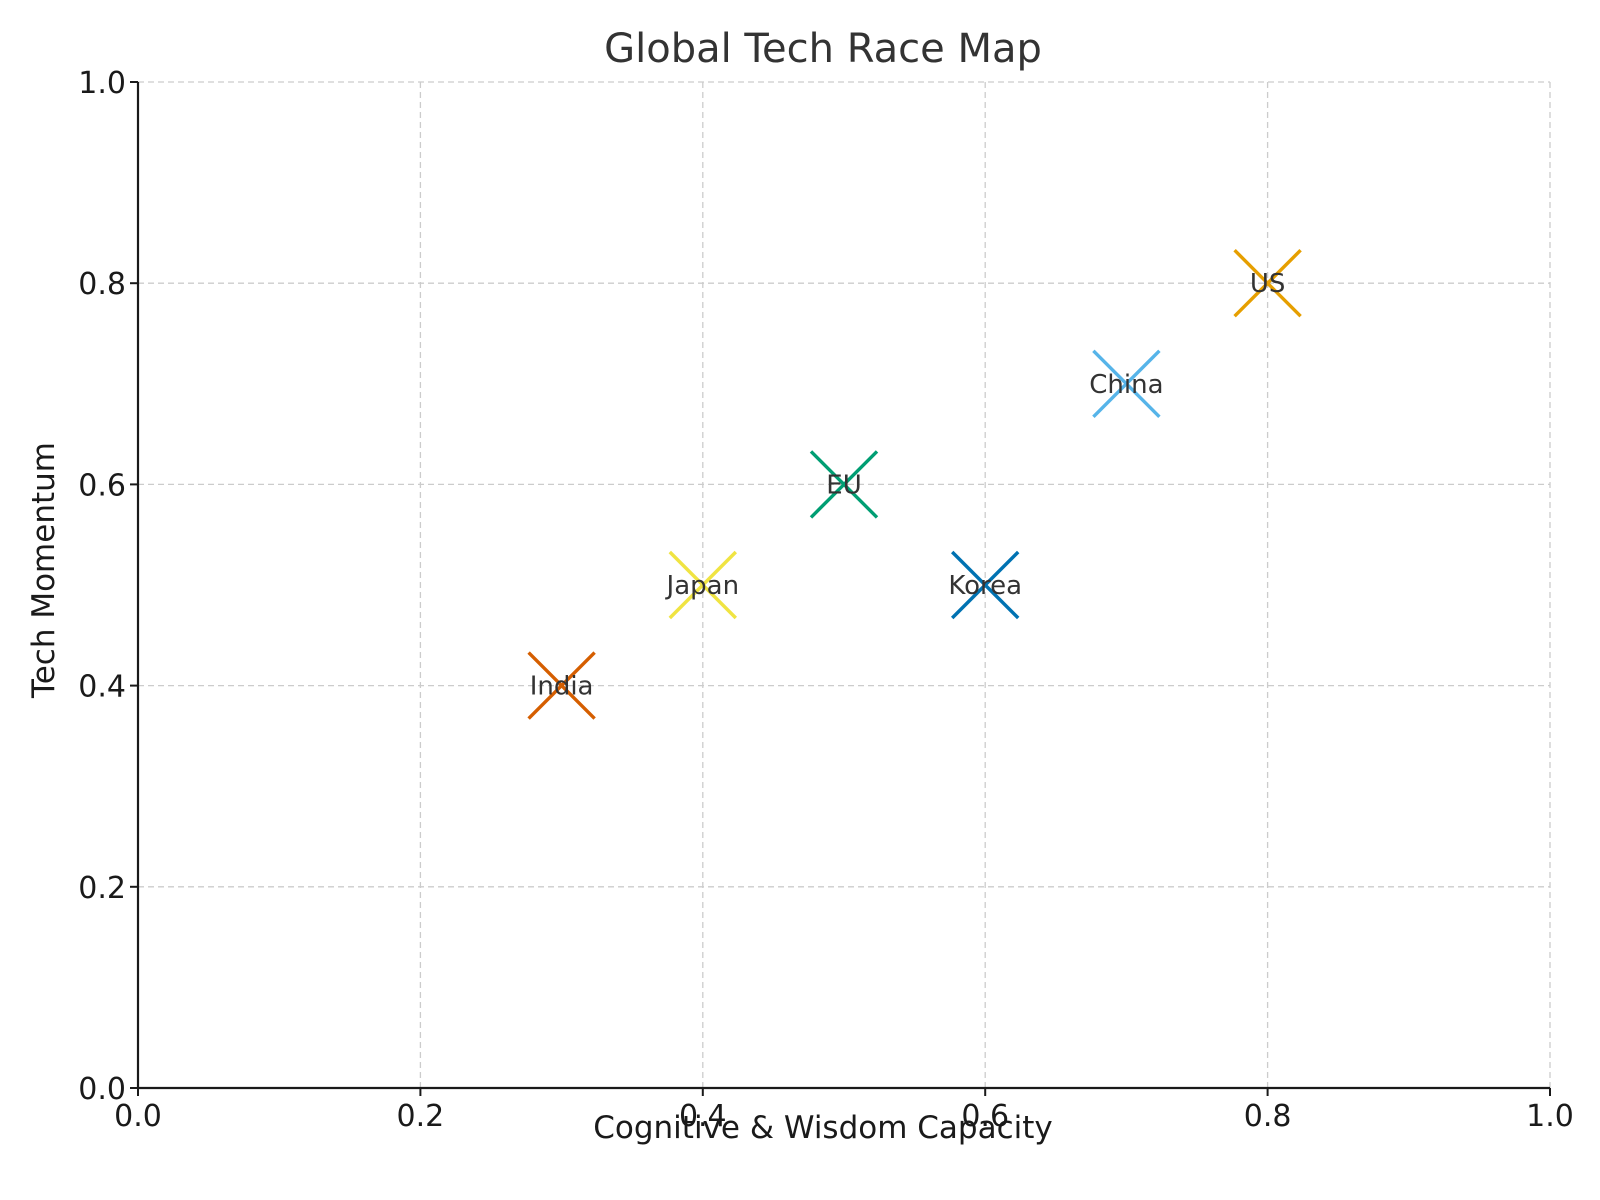  What do you see at coordinates (102, 687) in the screenshot?
I see `y-tick-label: 0.4` at bounding box center [102, 687].